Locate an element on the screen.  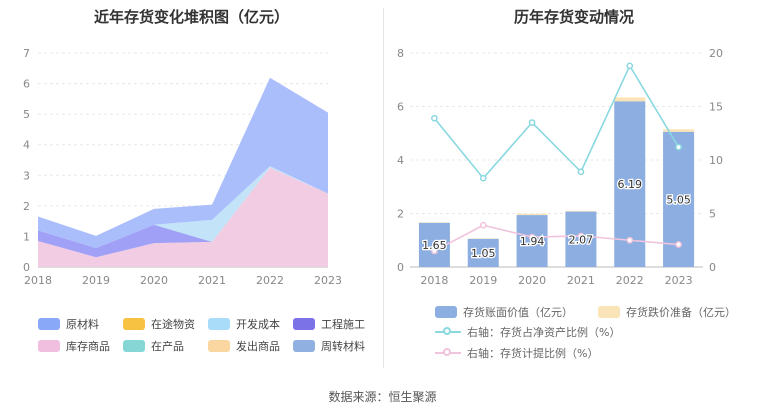
legend-label: 原材料 is located at coordinates (82, 324).